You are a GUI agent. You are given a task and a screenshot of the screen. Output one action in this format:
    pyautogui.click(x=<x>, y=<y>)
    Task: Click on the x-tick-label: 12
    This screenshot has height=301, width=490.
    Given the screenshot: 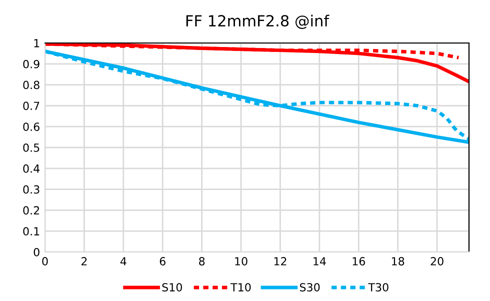 What is the action you would take?
    pyautogui.click(x=280, y=261)
    